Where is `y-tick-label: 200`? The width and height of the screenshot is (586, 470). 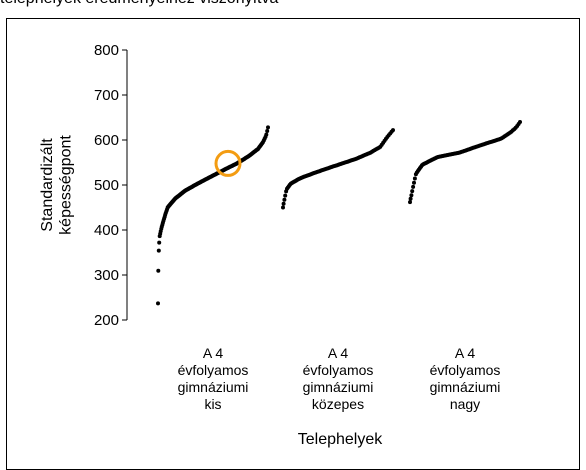 y-tick-label: 200 is located at coordinates (106, 320).